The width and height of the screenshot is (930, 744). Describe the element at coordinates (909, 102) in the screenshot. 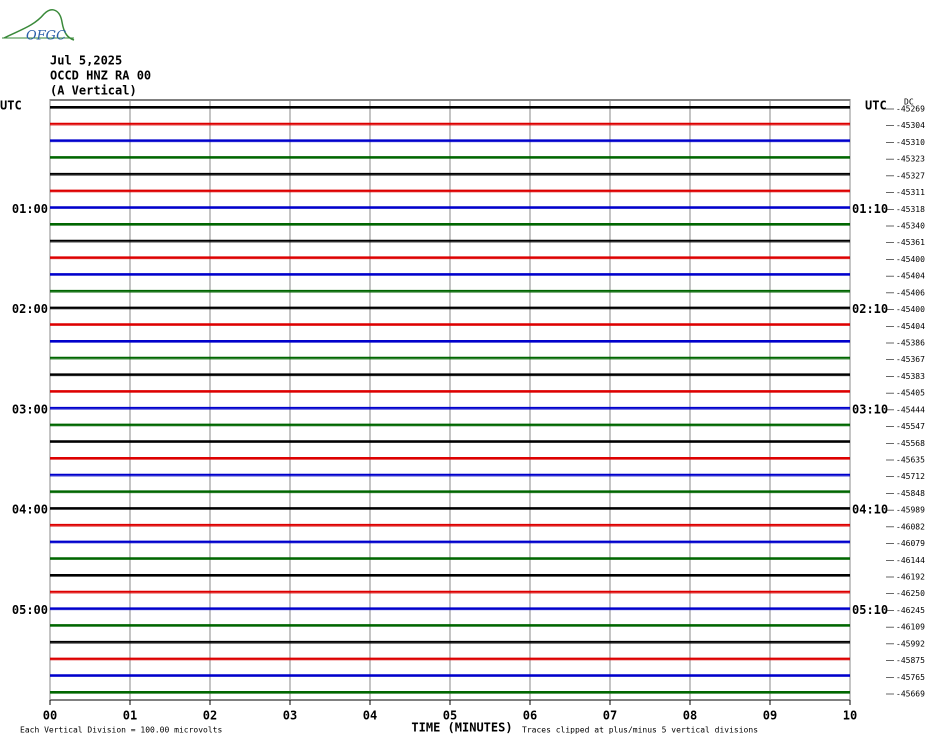

I see `offset-header: DC` at that location.